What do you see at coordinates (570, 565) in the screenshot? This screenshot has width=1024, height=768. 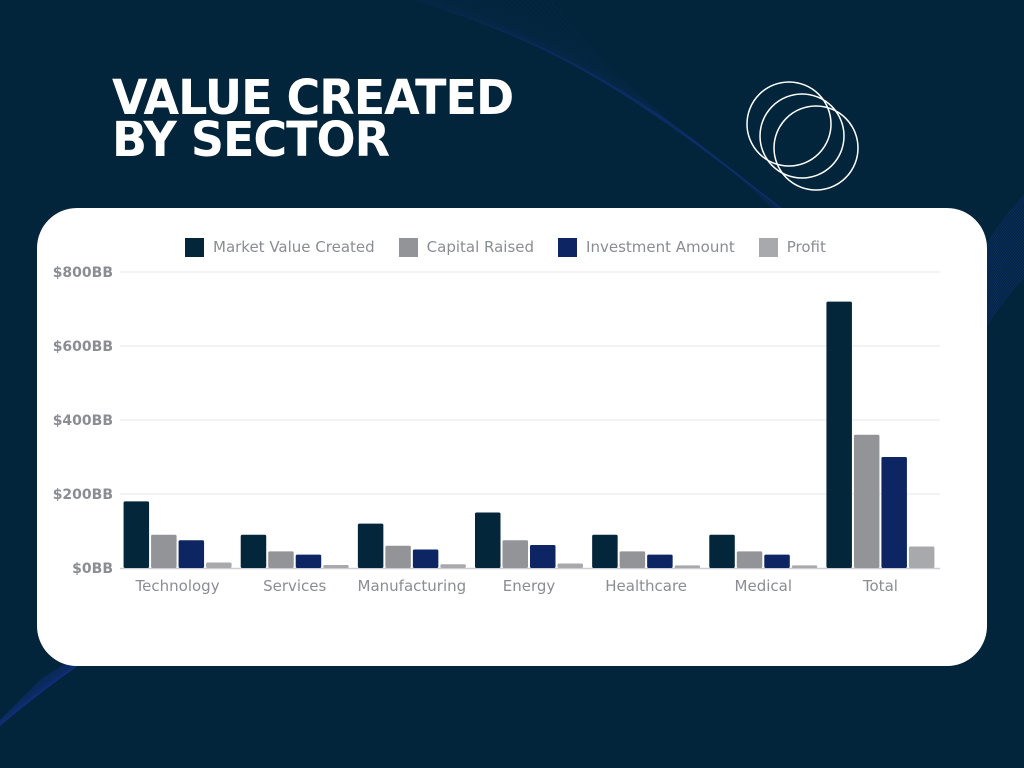 I see `bar-profit-energy` at bounding box center [570, 565].